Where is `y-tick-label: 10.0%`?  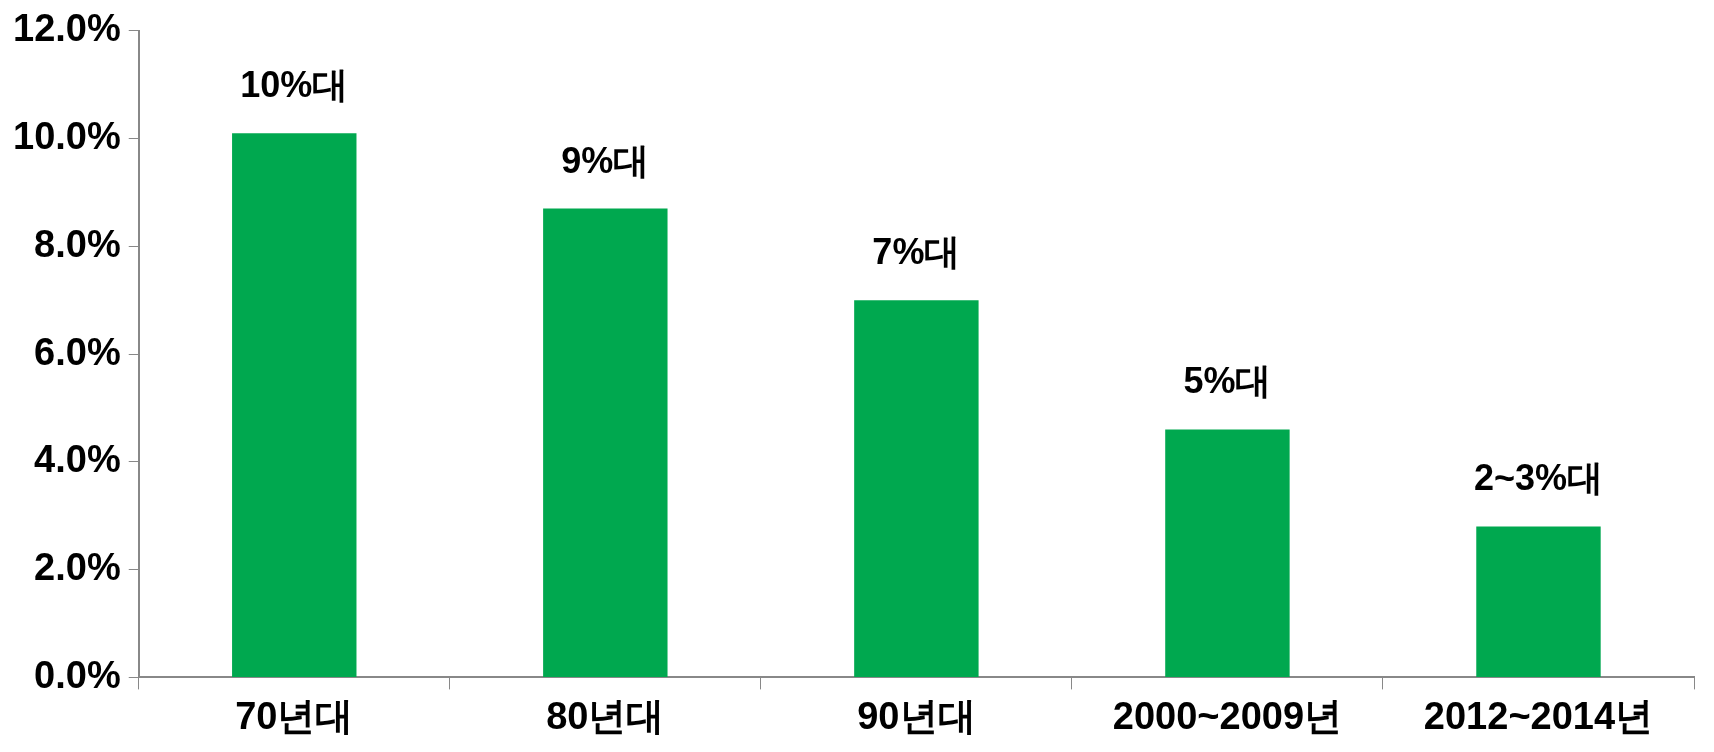
y-tick-label: 10.0% is located at coordinates (67, 136).